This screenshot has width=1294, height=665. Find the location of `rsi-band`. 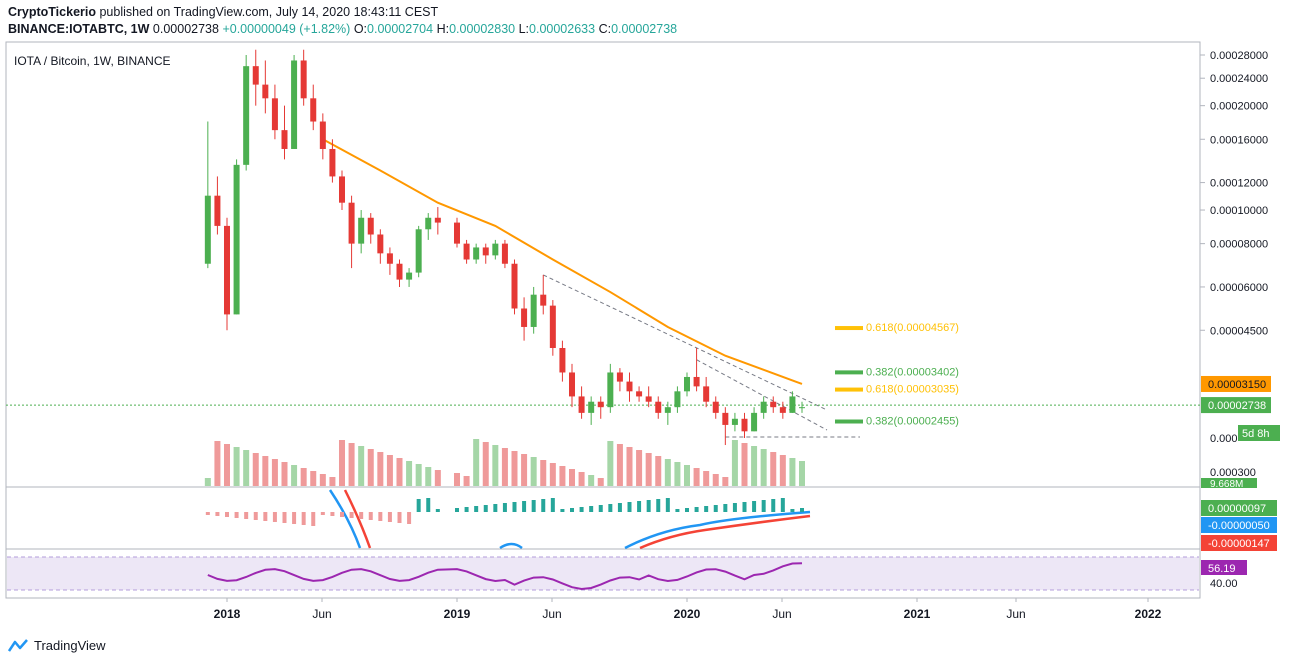

rsi-band is located at coordinates (603, 573).